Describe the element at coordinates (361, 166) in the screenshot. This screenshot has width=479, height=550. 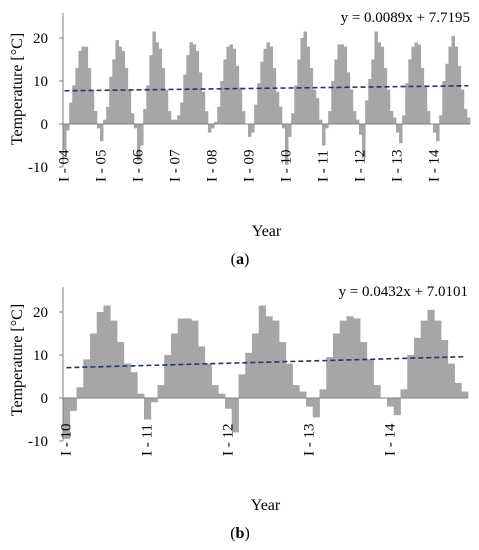
I see `x-tick-label: I - 12` at that location.